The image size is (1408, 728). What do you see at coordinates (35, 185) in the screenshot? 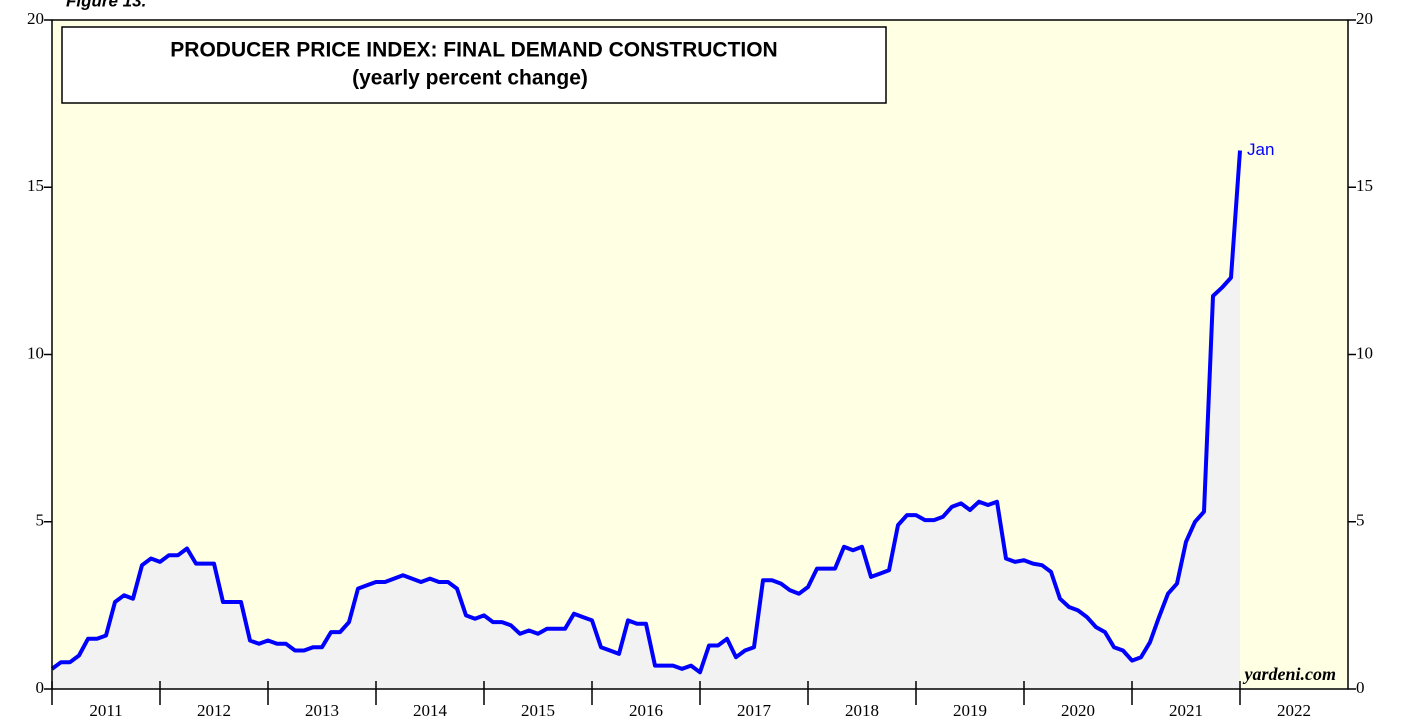
I see `y-tick-label: 15` at bounding box center [35, 185].